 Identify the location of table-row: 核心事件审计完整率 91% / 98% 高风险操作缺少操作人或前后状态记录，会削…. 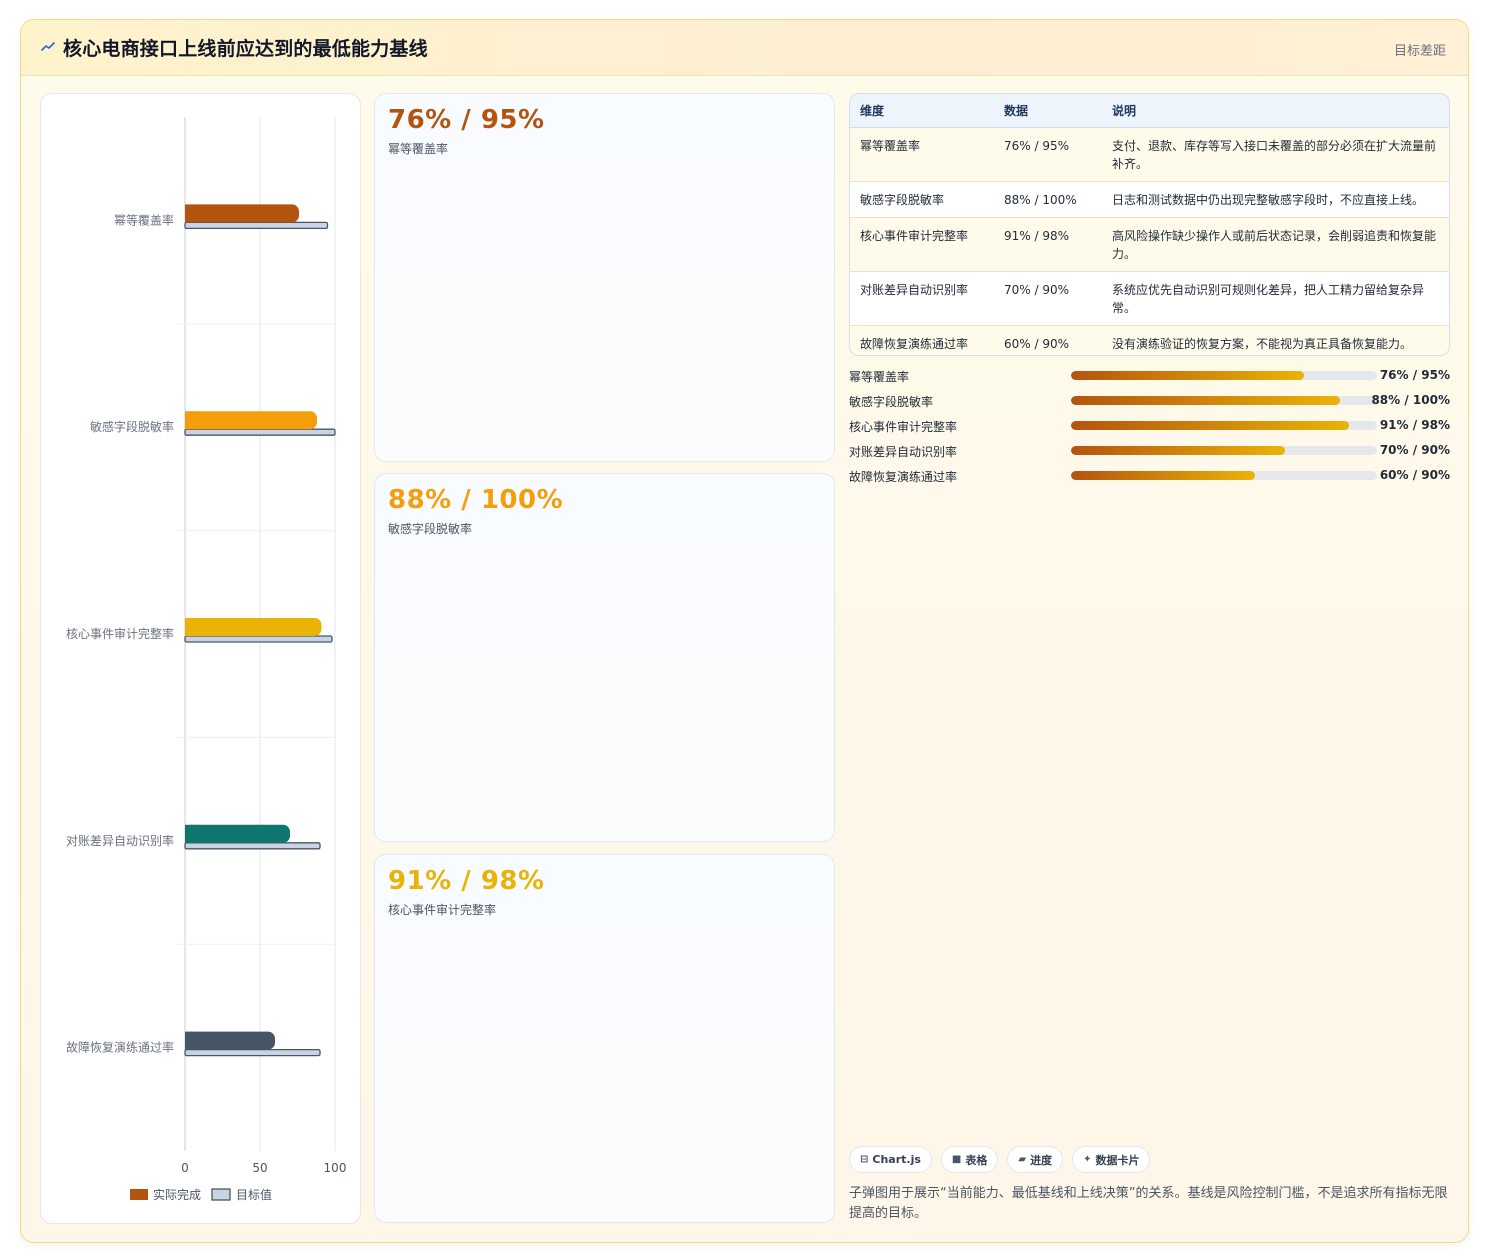
(1149, 244).